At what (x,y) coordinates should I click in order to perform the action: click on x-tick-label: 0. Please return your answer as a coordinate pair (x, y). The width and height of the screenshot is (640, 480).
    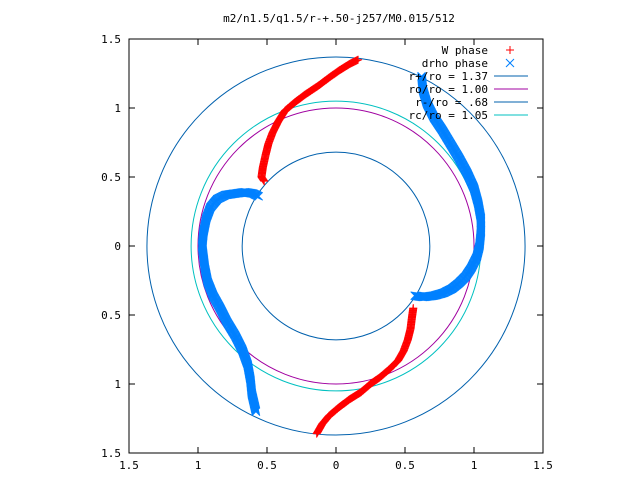
    Looking at the image, I should click on (336, 465).